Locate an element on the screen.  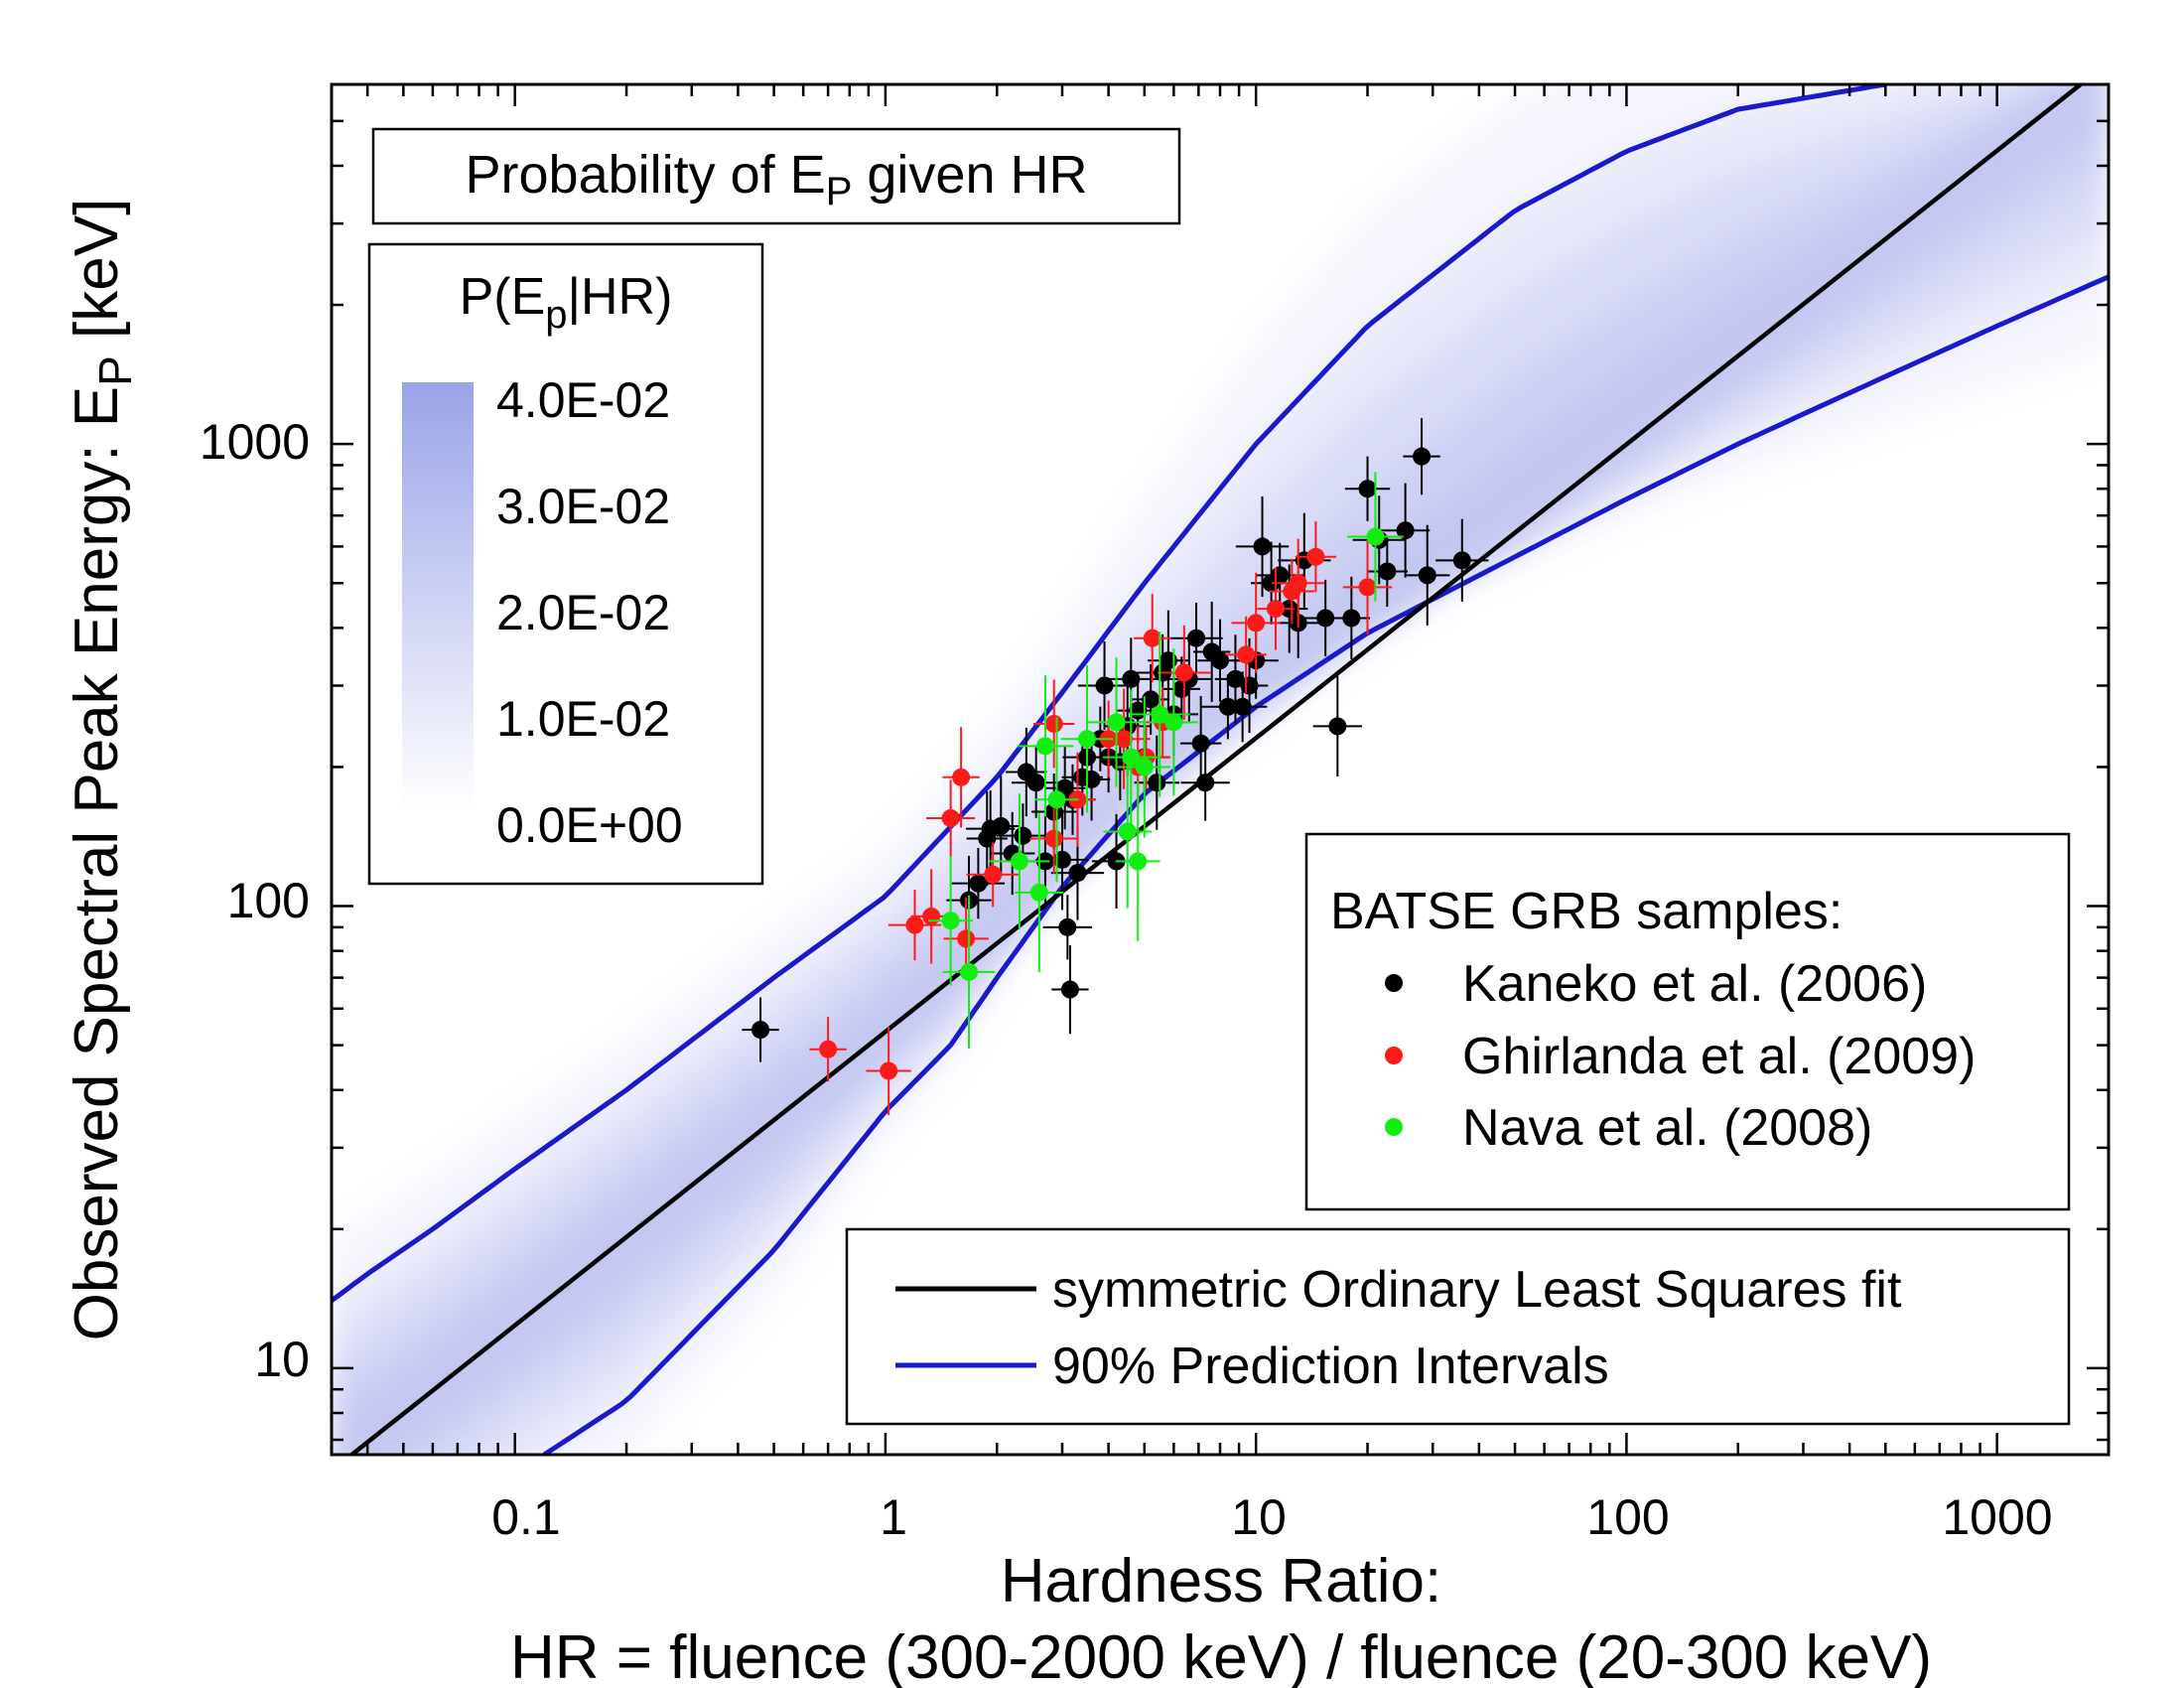
x-axis-label: Hardness Ratio: is located at coordinates (1221, 1581).